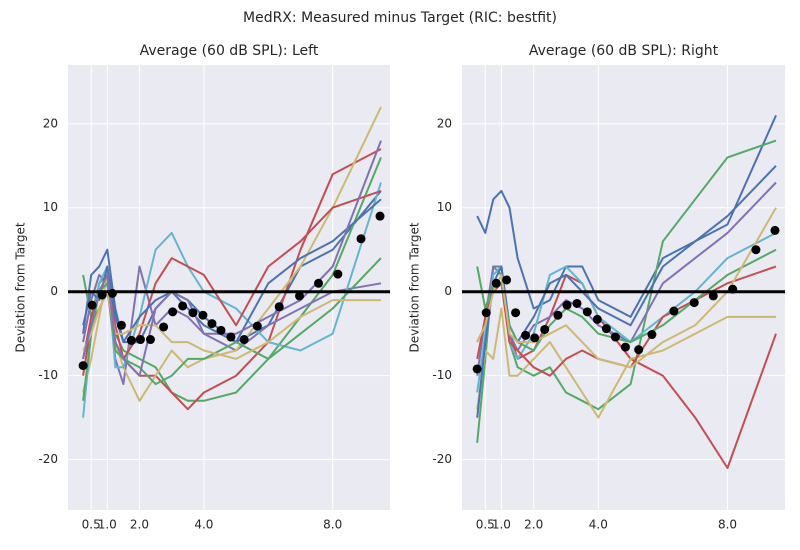  I want to click on panel-title: Average (60 dB SPL): Left, so click(229, 51).